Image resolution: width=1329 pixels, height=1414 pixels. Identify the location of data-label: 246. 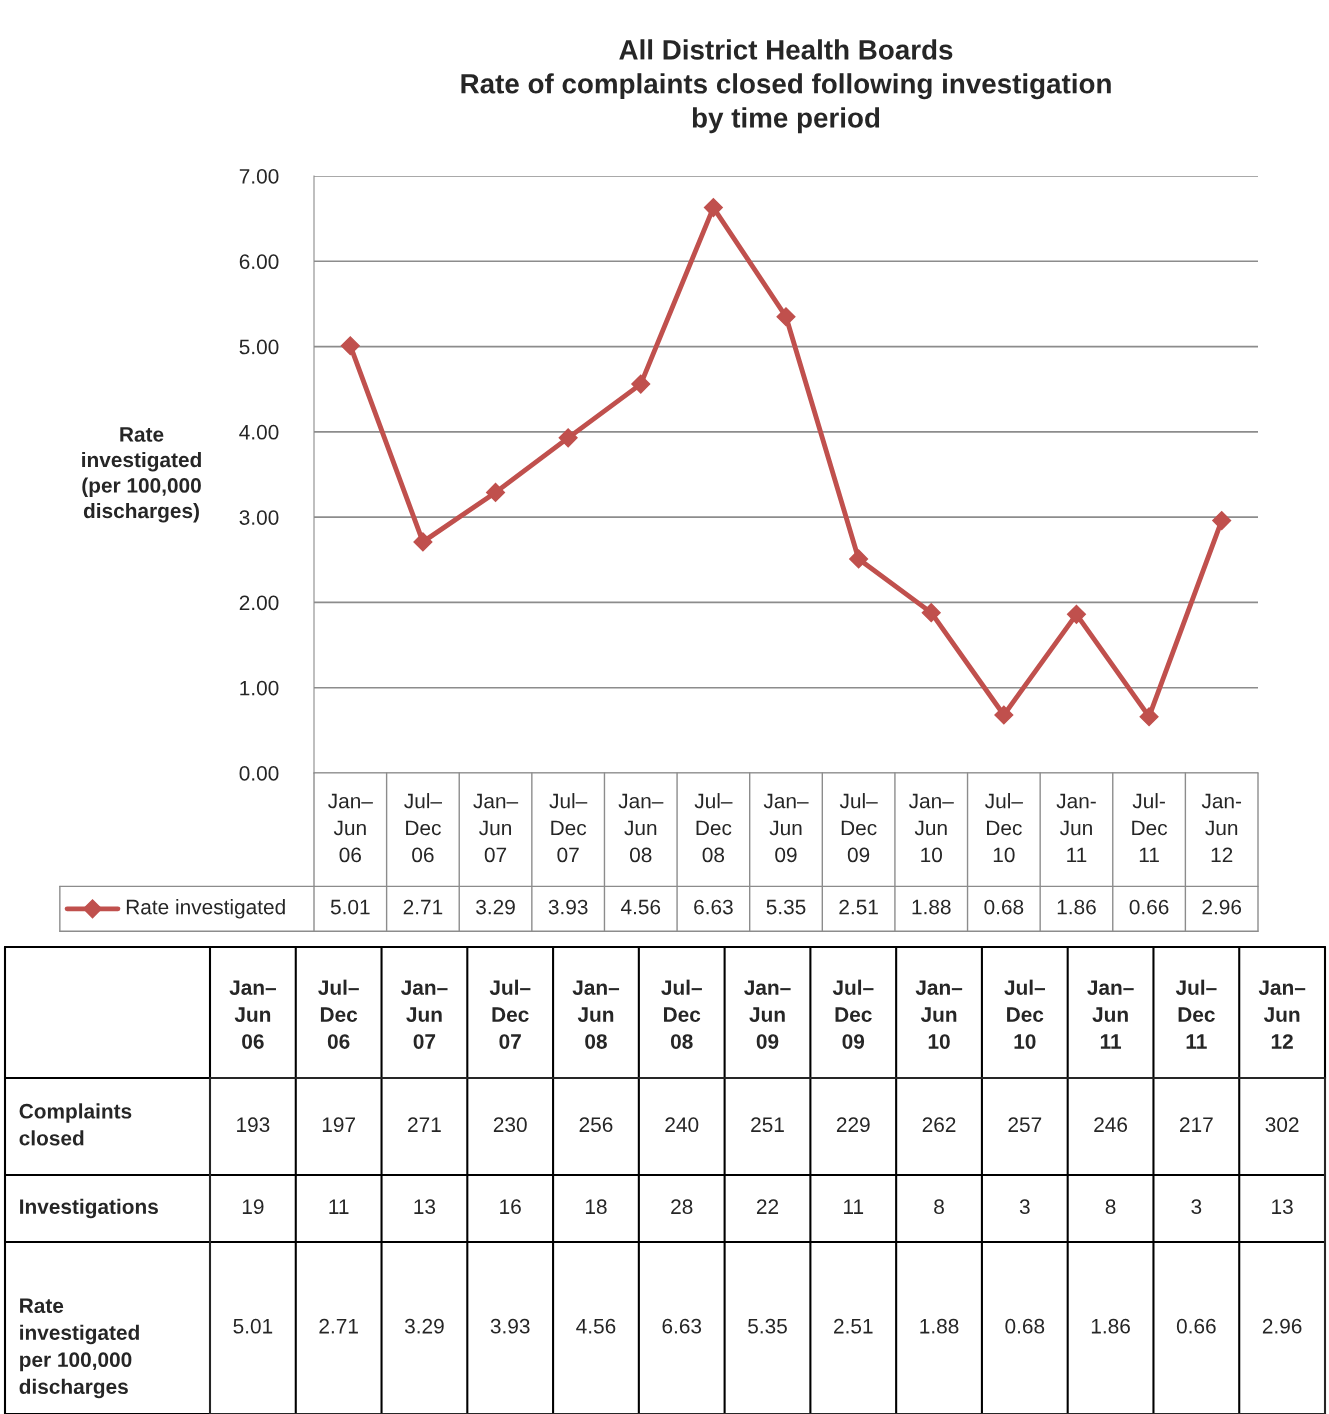
(1111, 1125).